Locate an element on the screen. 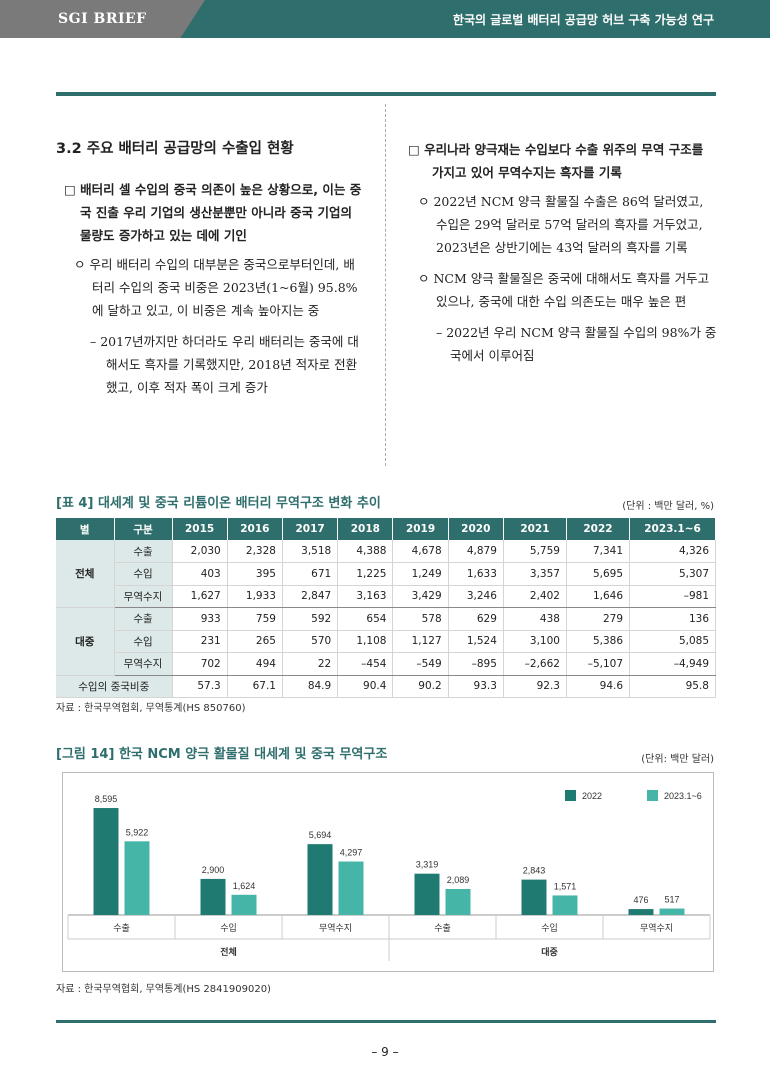 Image resolution: width=770 pixels, height=1089 pixels. bar-value-label: 2,089 is located at coordinates (458, 880).